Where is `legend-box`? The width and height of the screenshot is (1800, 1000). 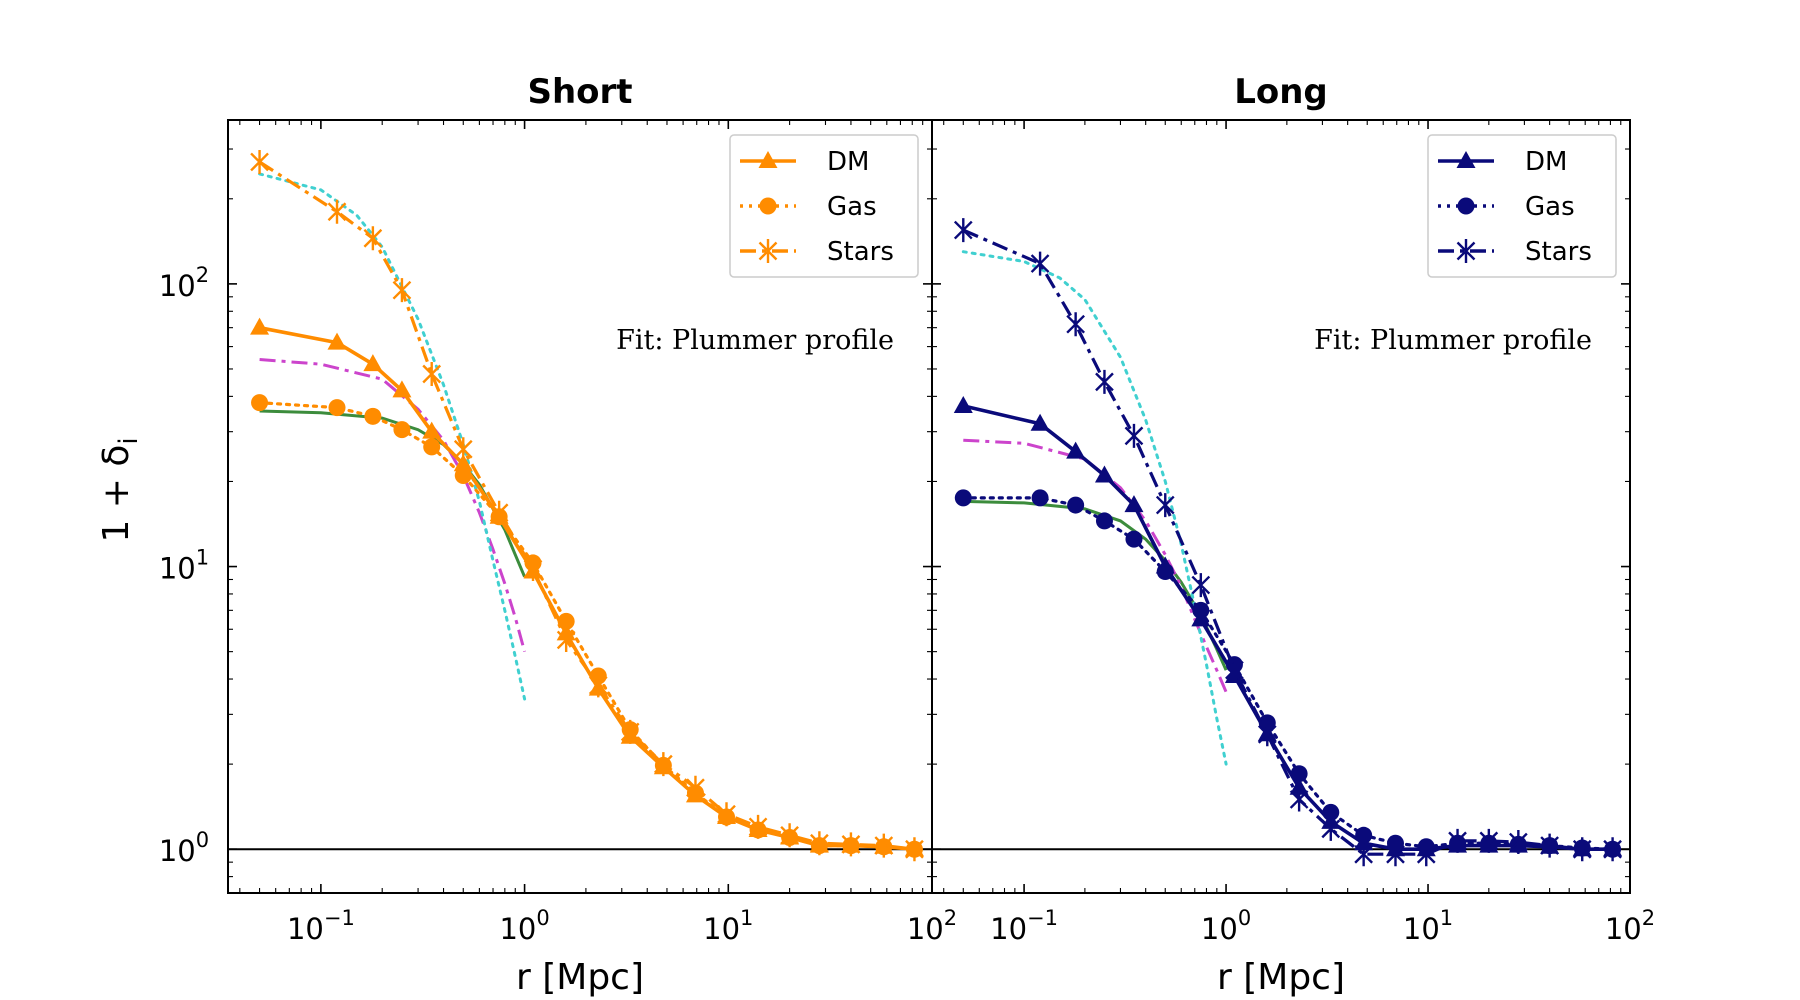 legend-box is located at coordinates (1522, 206).